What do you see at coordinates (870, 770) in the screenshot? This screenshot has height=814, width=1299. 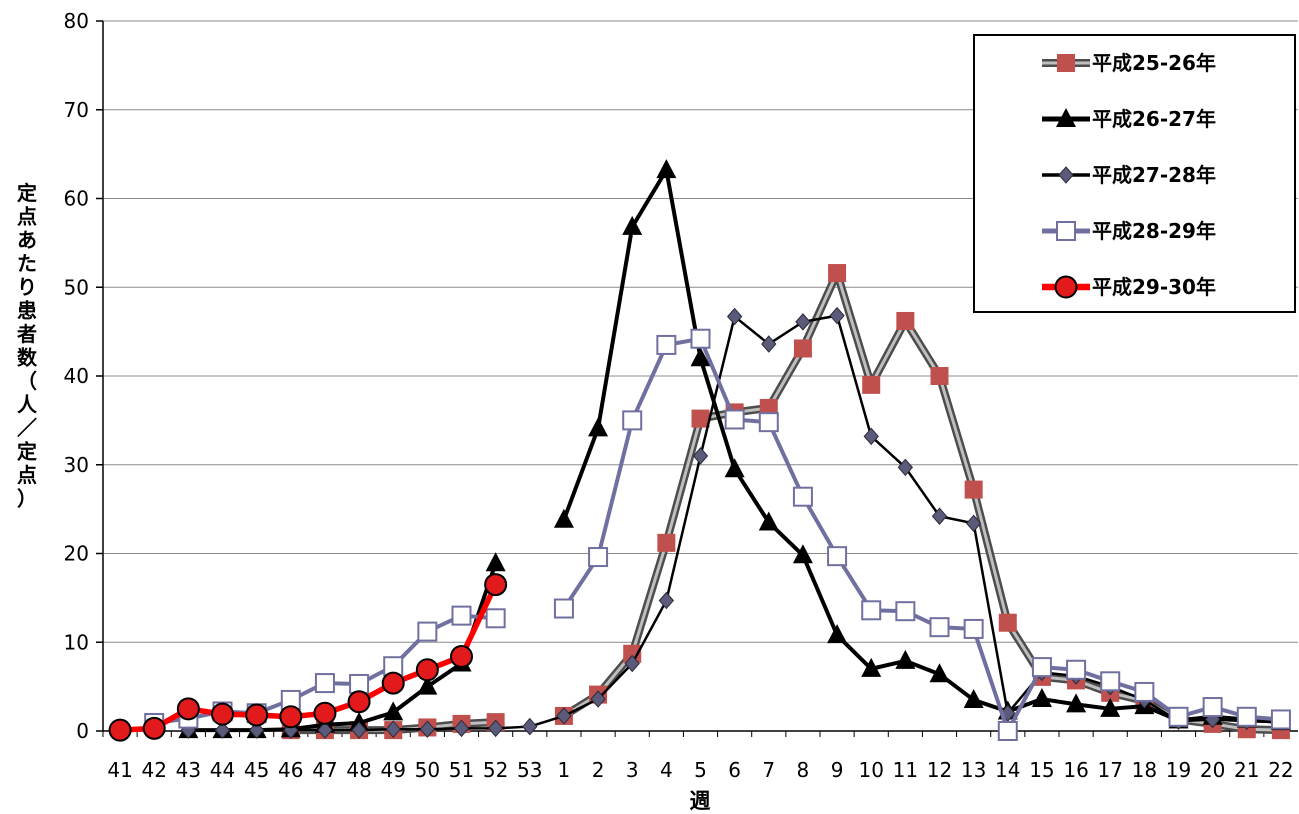 I see `x-tick-label: 10` at bounding box center [870, 770].